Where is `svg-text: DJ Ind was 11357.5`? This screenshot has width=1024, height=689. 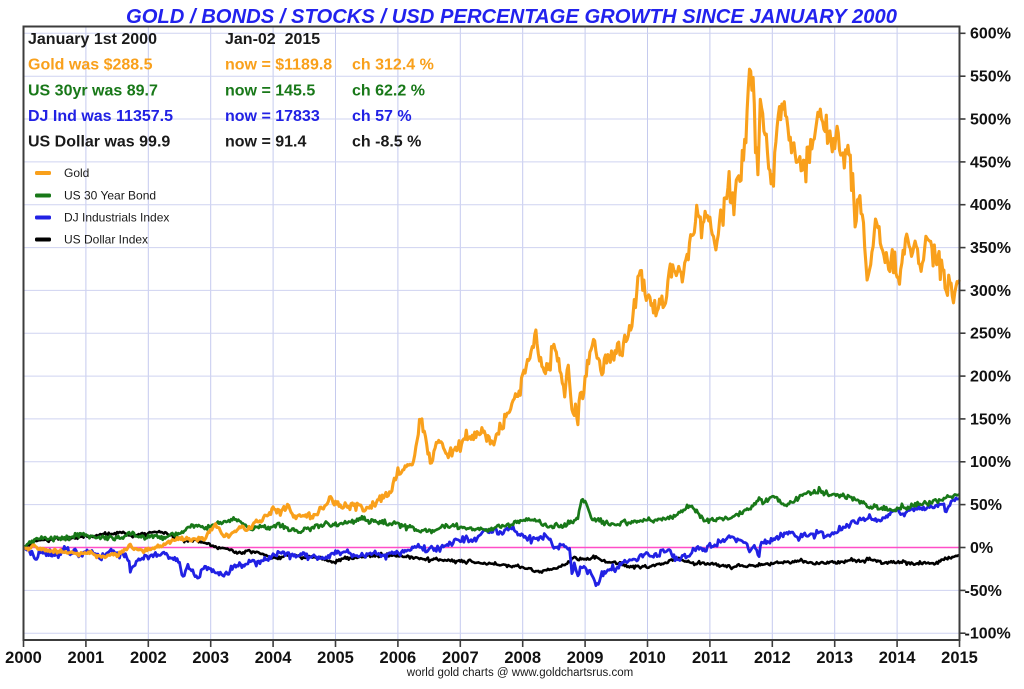
svg-text: DJ Ind was 11357.5 is located at coordinates (100, 116).